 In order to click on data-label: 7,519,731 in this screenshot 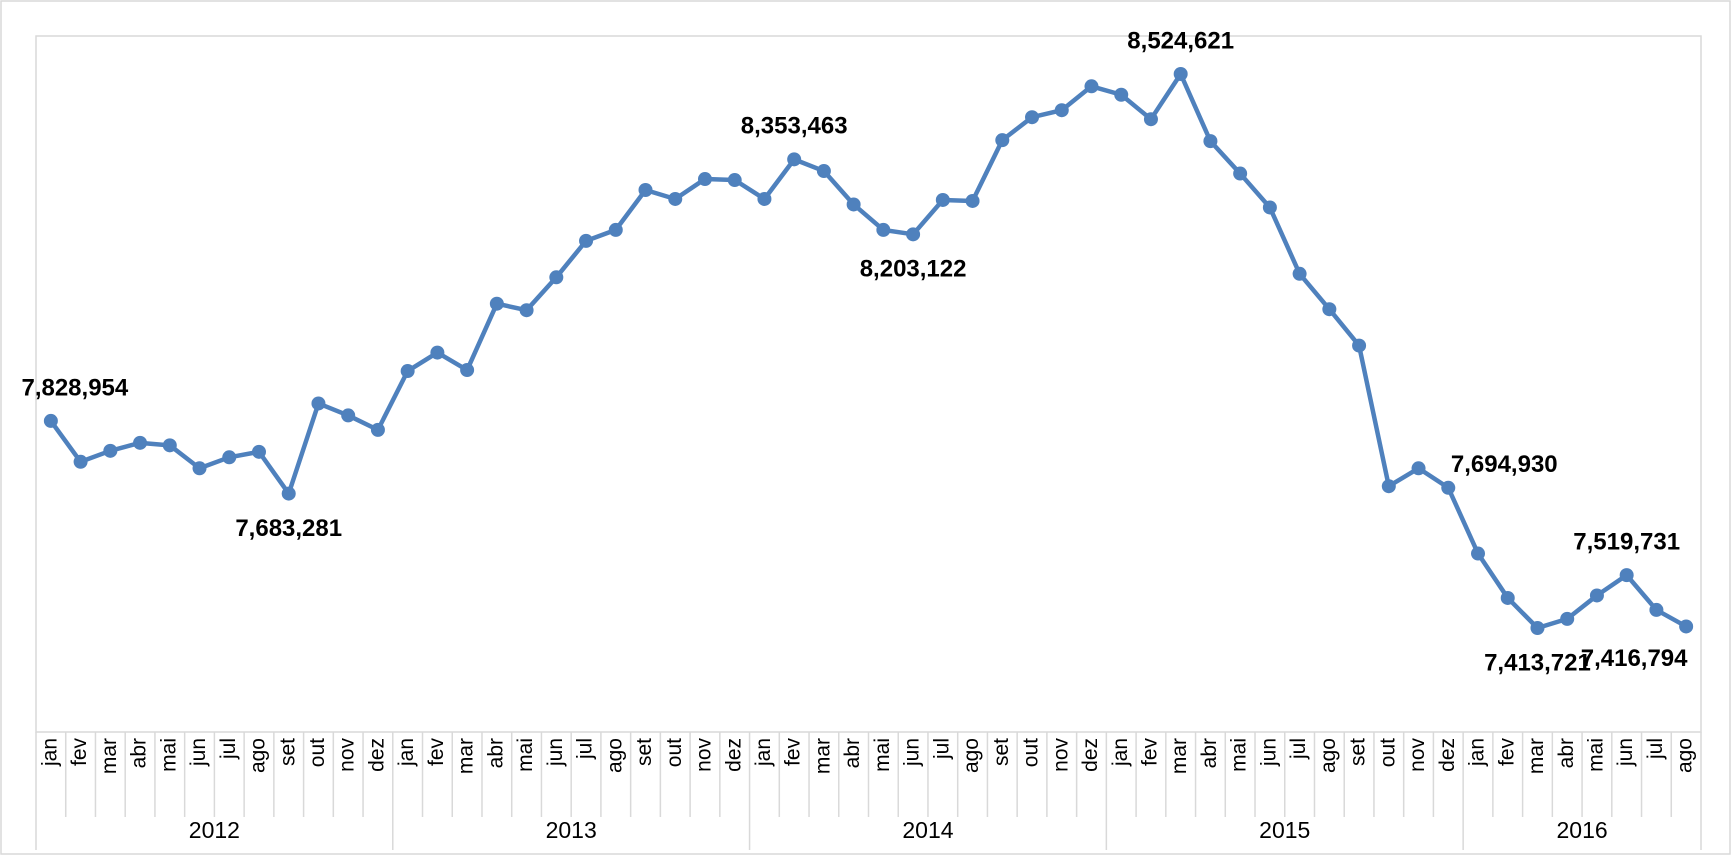, I will do `click(1626, 541)`.